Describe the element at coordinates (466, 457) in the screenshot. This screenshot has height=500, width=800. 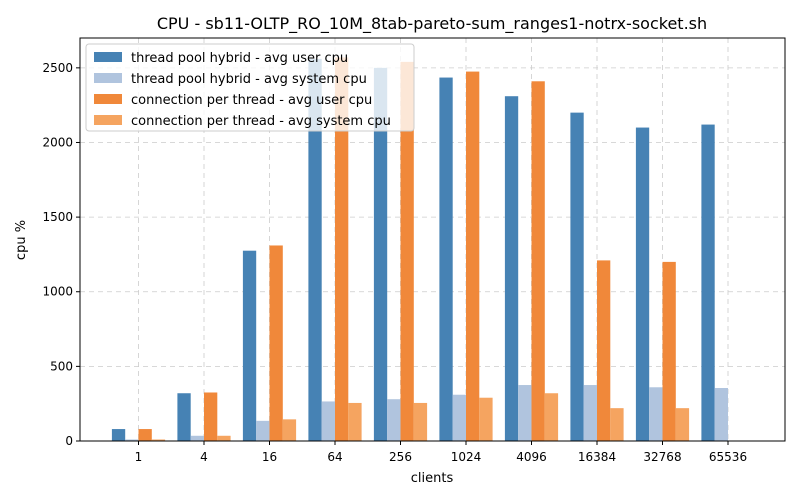
I see `x-tick-label: 1024` at that location.